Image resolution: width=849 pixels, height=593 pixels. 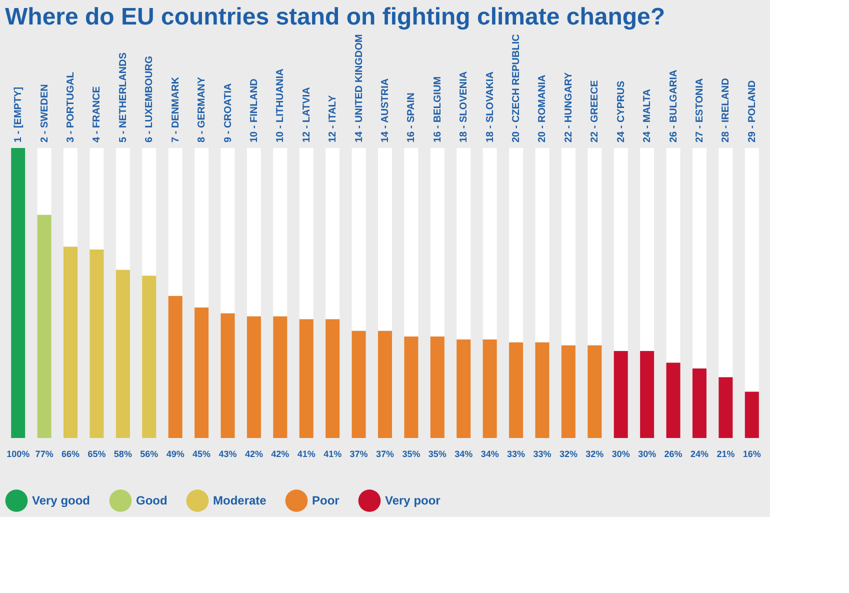 What do you see at coordinates (18, 114) in the screenshot?
I see `x-tick-label: 1 - [EMPTY]` at bounding box center [18, 114].